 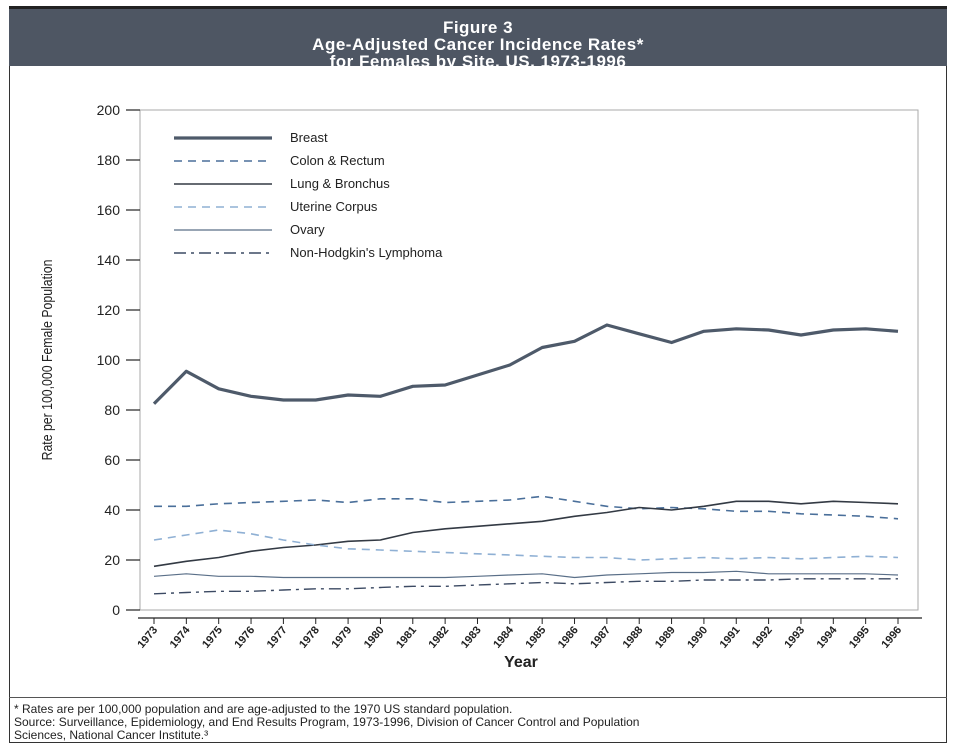 What do you see at coordinates (109, 160) in the screenshot?
I see `y-tick-label: 180` at bounding box center [109, 160].